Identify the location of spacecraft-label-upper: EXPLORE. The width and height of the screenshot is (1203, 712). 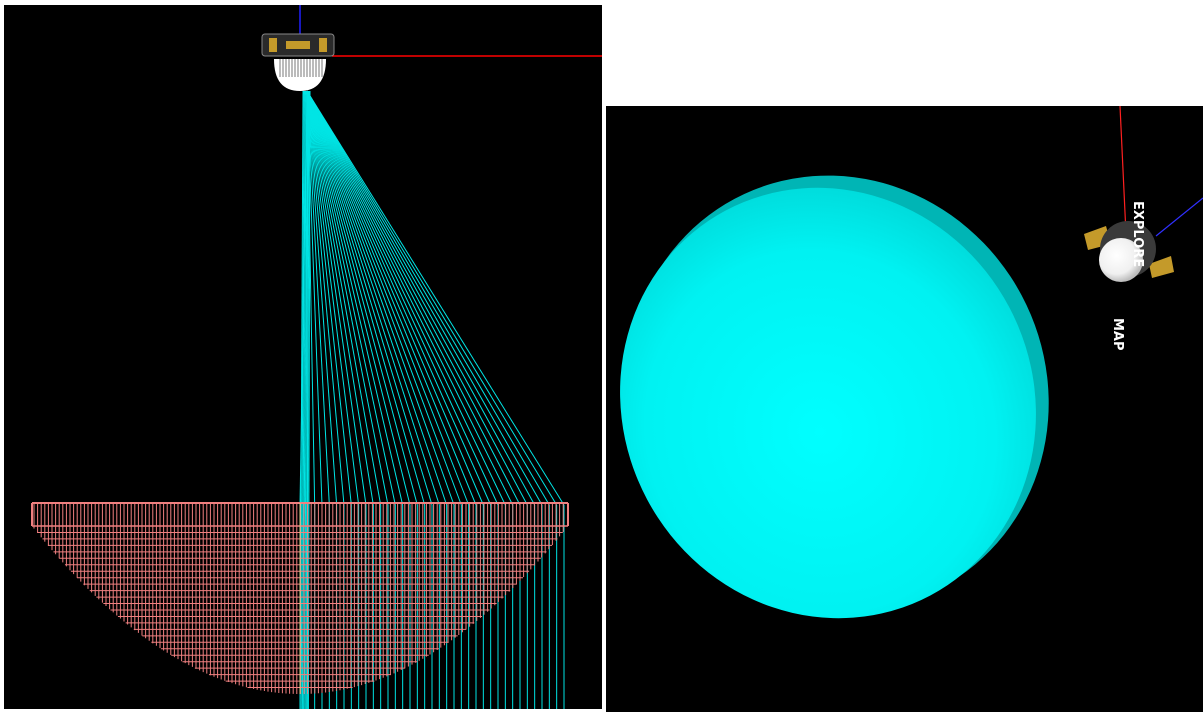
(1137, 234).